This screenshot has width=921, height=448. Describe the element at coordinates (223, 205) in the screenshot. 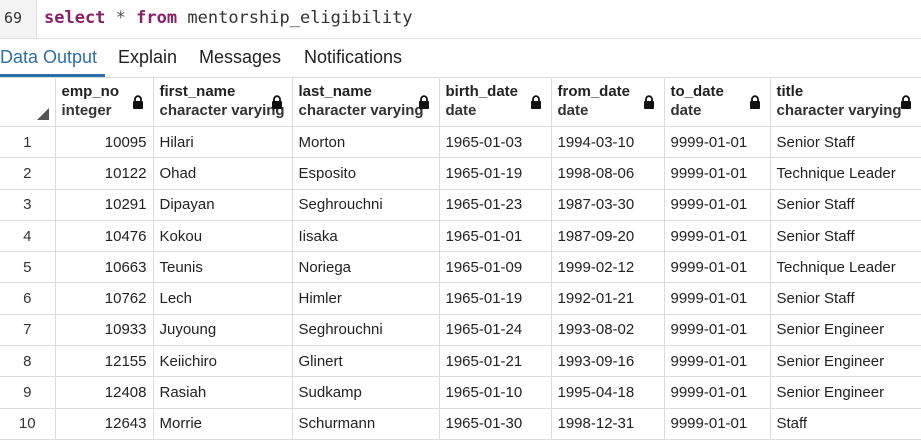

I see `cell-first-name: Dipayan` at that location.